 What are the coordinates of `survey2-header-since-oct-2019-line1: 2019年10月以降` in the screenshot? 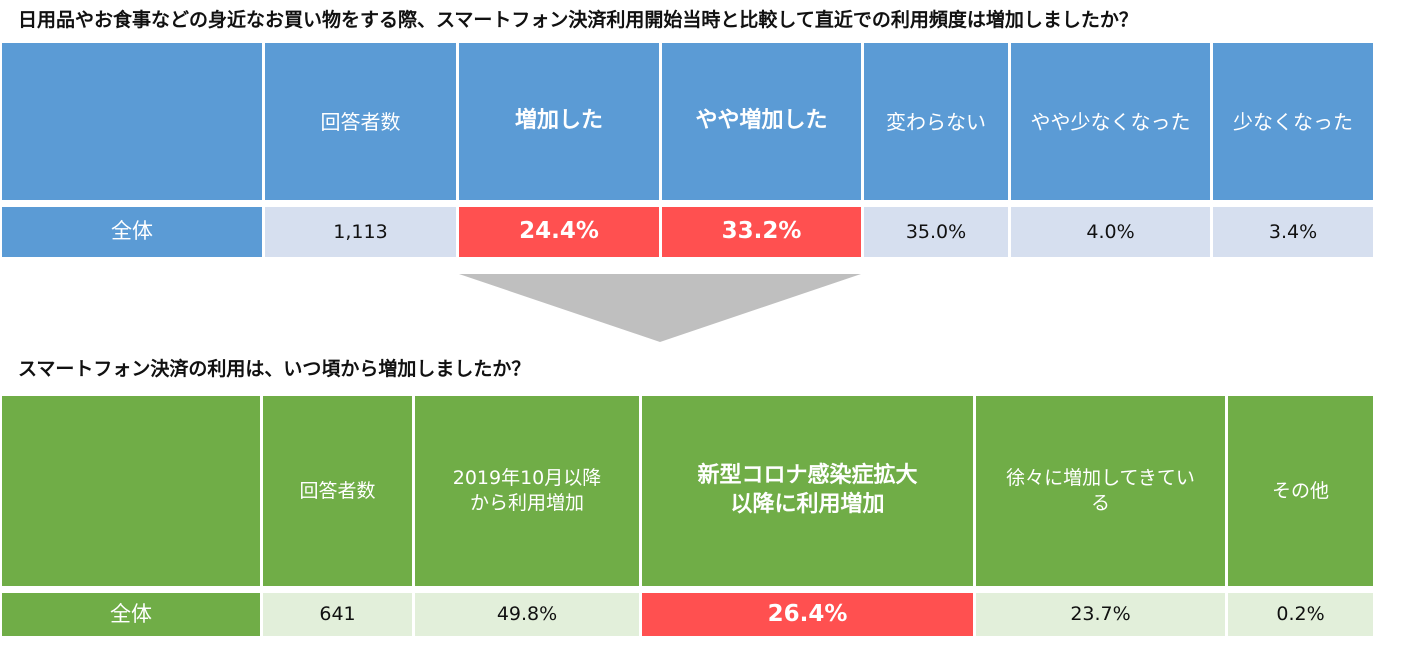 It's located at (527, 478).